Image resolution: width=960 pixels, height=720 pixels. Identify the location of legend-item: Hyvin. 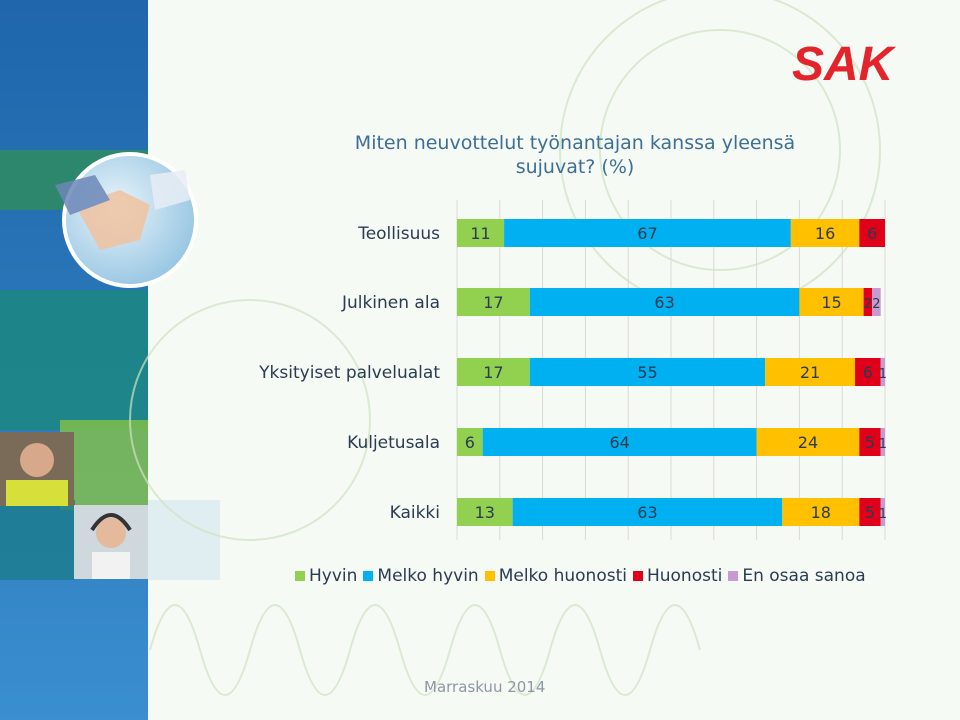
(326, 576).